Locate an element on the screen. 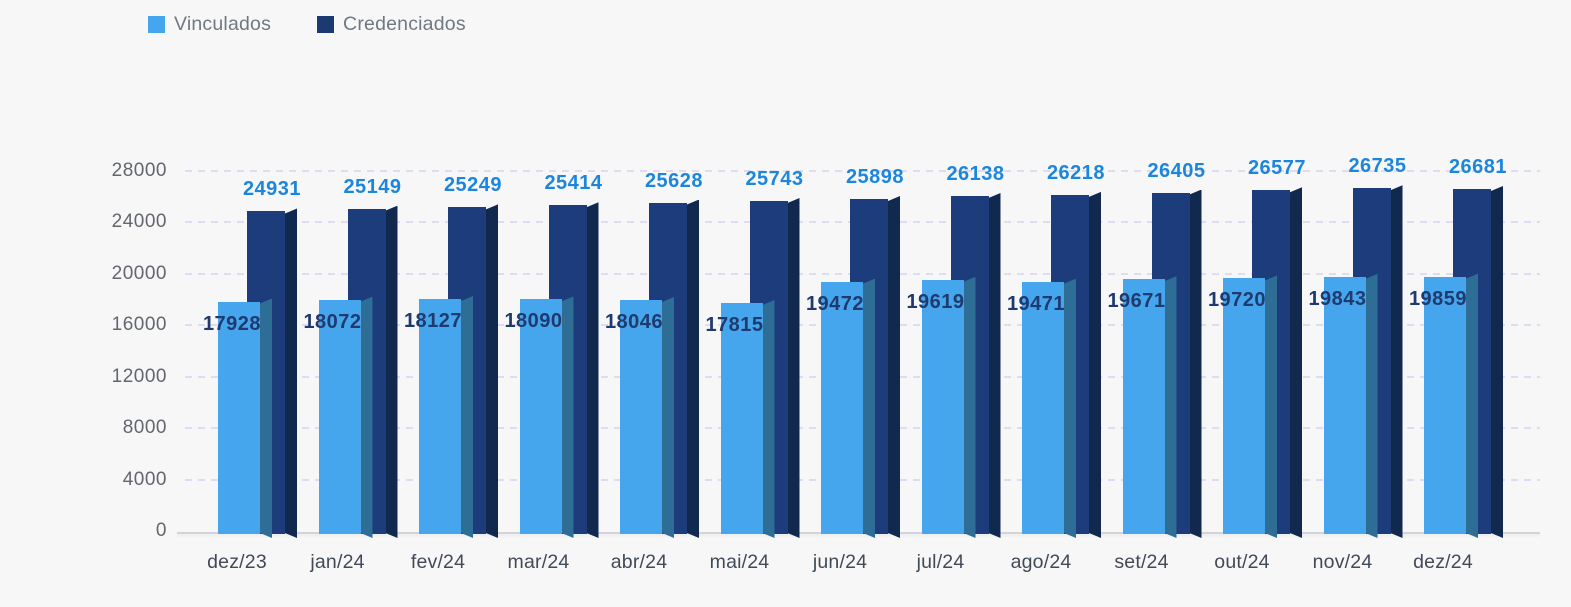  credenciados-value-label: 26218 is located at coordinates (1076, 172).